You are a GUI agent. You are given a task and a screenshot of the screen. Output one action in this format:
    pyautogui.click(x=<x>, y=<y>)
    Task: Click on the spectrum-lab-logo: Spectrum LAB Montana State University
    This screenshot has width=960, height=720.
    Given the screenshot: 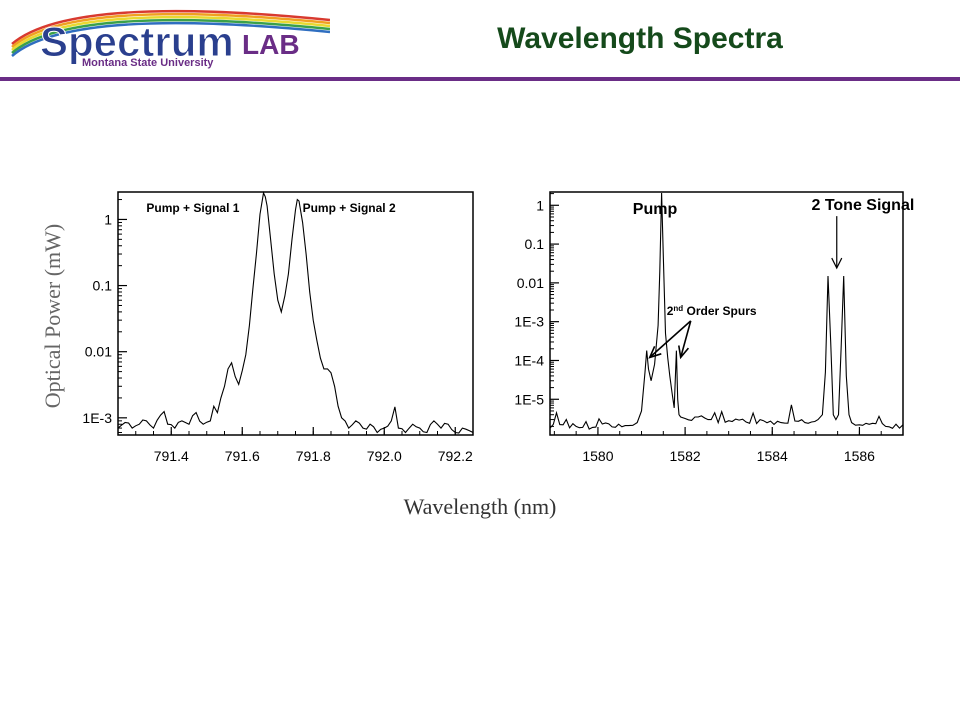 What is the action you would take?
    pyautogui.click(x=170, y=39)
    